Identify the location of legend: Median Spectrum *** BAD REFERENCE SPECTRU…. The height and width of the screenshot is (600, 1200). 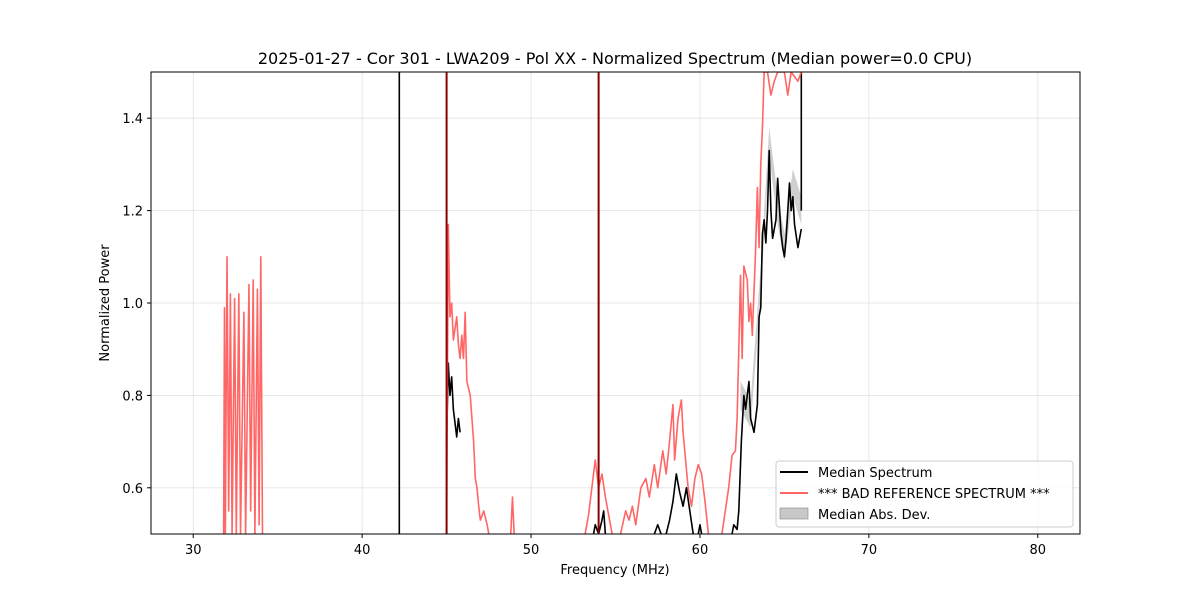
(924, 494).